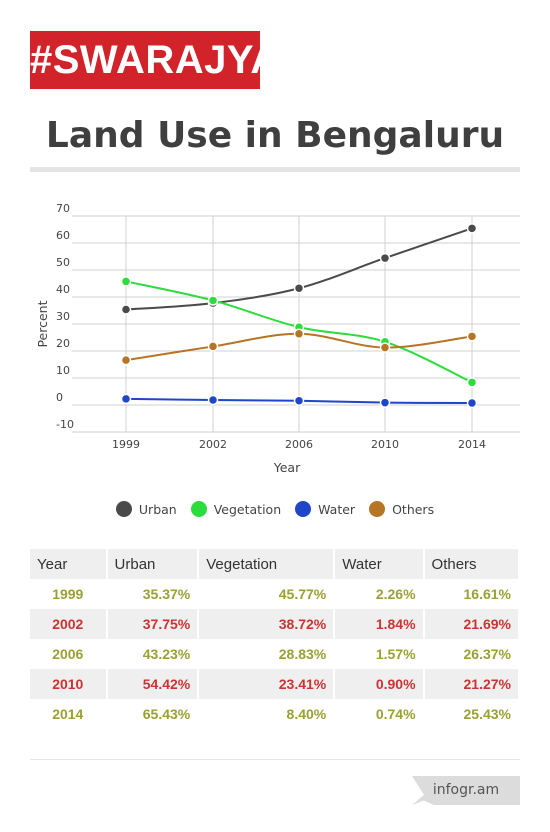  I want to click on table-cell: 26.37%, so click(472, 654).